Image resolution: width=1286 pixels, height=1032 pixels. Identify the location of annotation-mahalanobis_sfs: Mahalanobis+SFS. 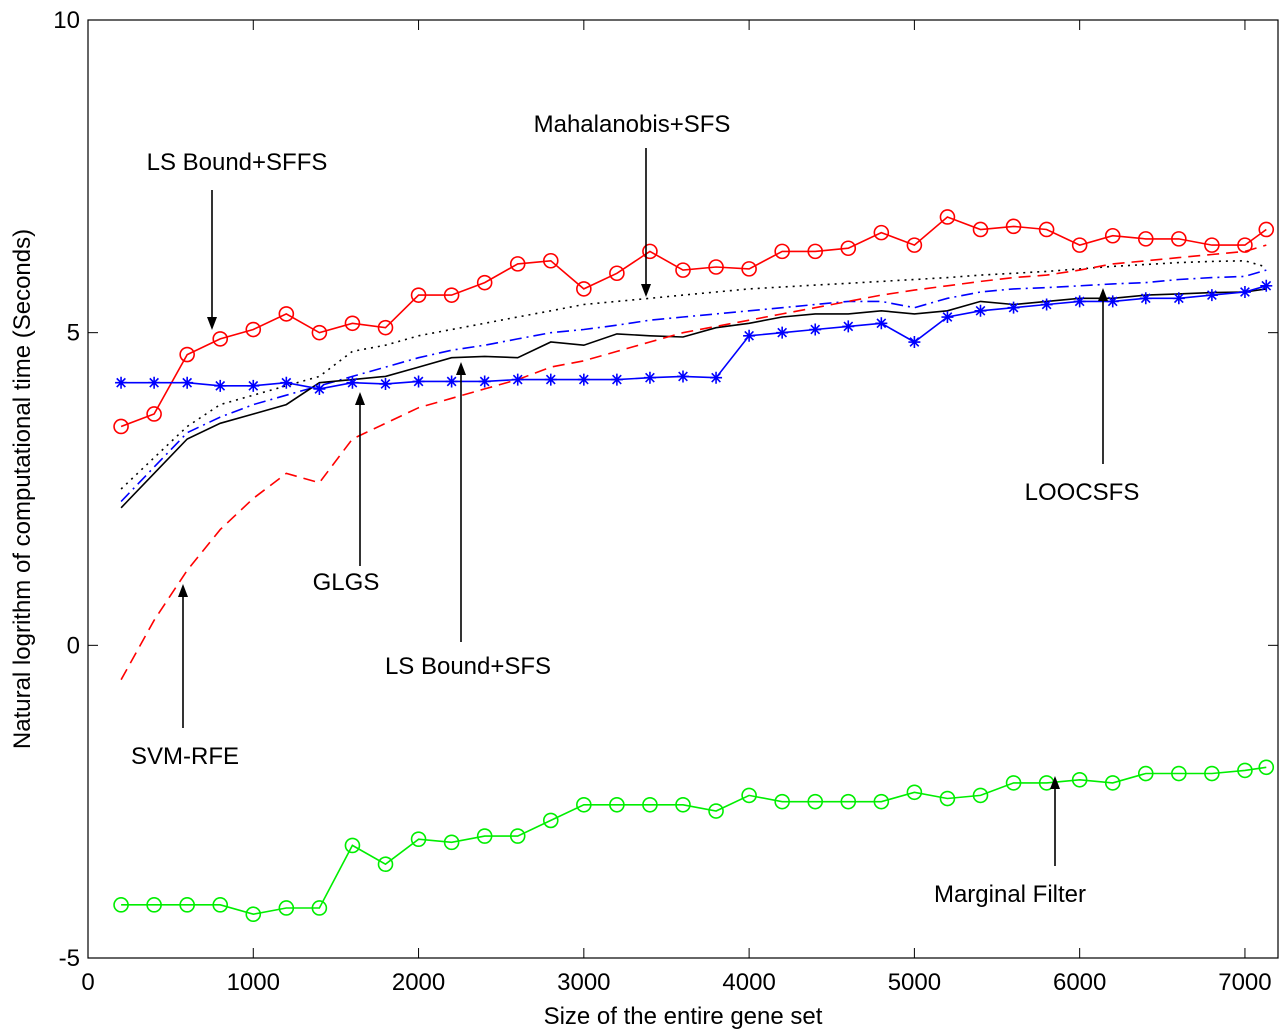
(632, 204).